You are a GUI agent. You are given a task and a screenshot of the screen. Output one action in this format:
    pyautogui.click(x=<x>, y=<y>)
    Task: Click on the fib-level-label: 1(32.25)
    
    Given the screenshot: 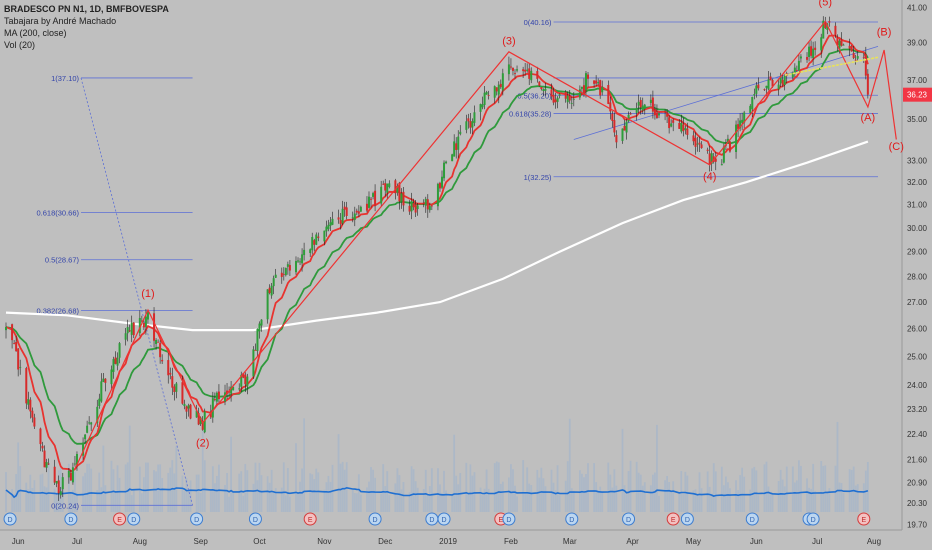 What is the action you would take?
    pyautogui.click(x=538, y=177)
    